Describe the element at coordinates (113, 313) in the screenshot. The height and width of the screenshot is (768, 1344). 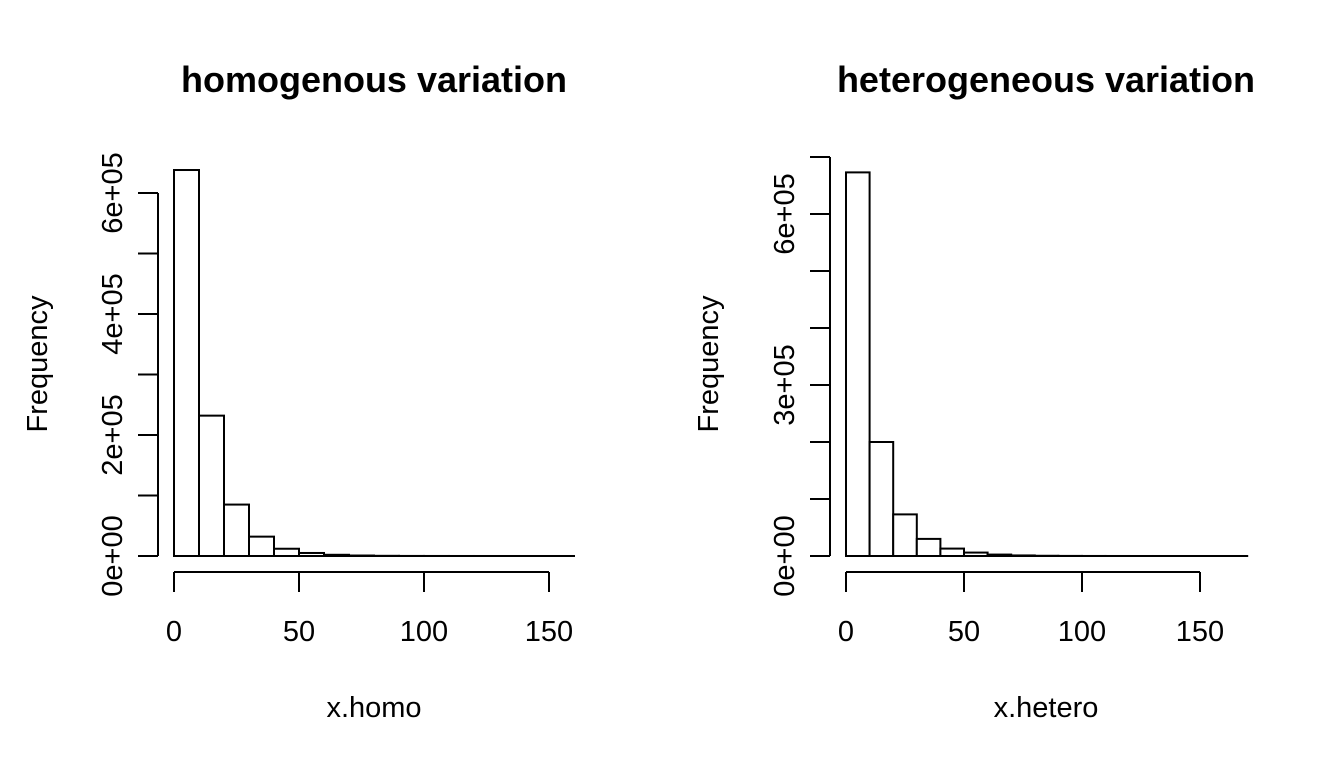
I see `y-tick-label: 4e+05` at that location.